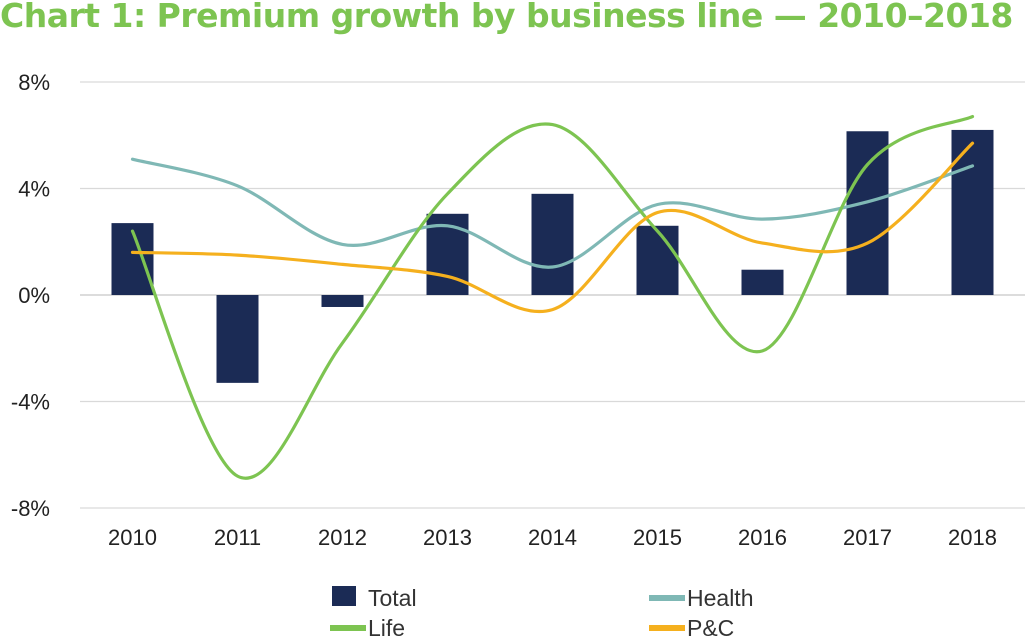 The image size is (1033, 637). I want to click on x-tick-label: 2016, so click(762, 537).